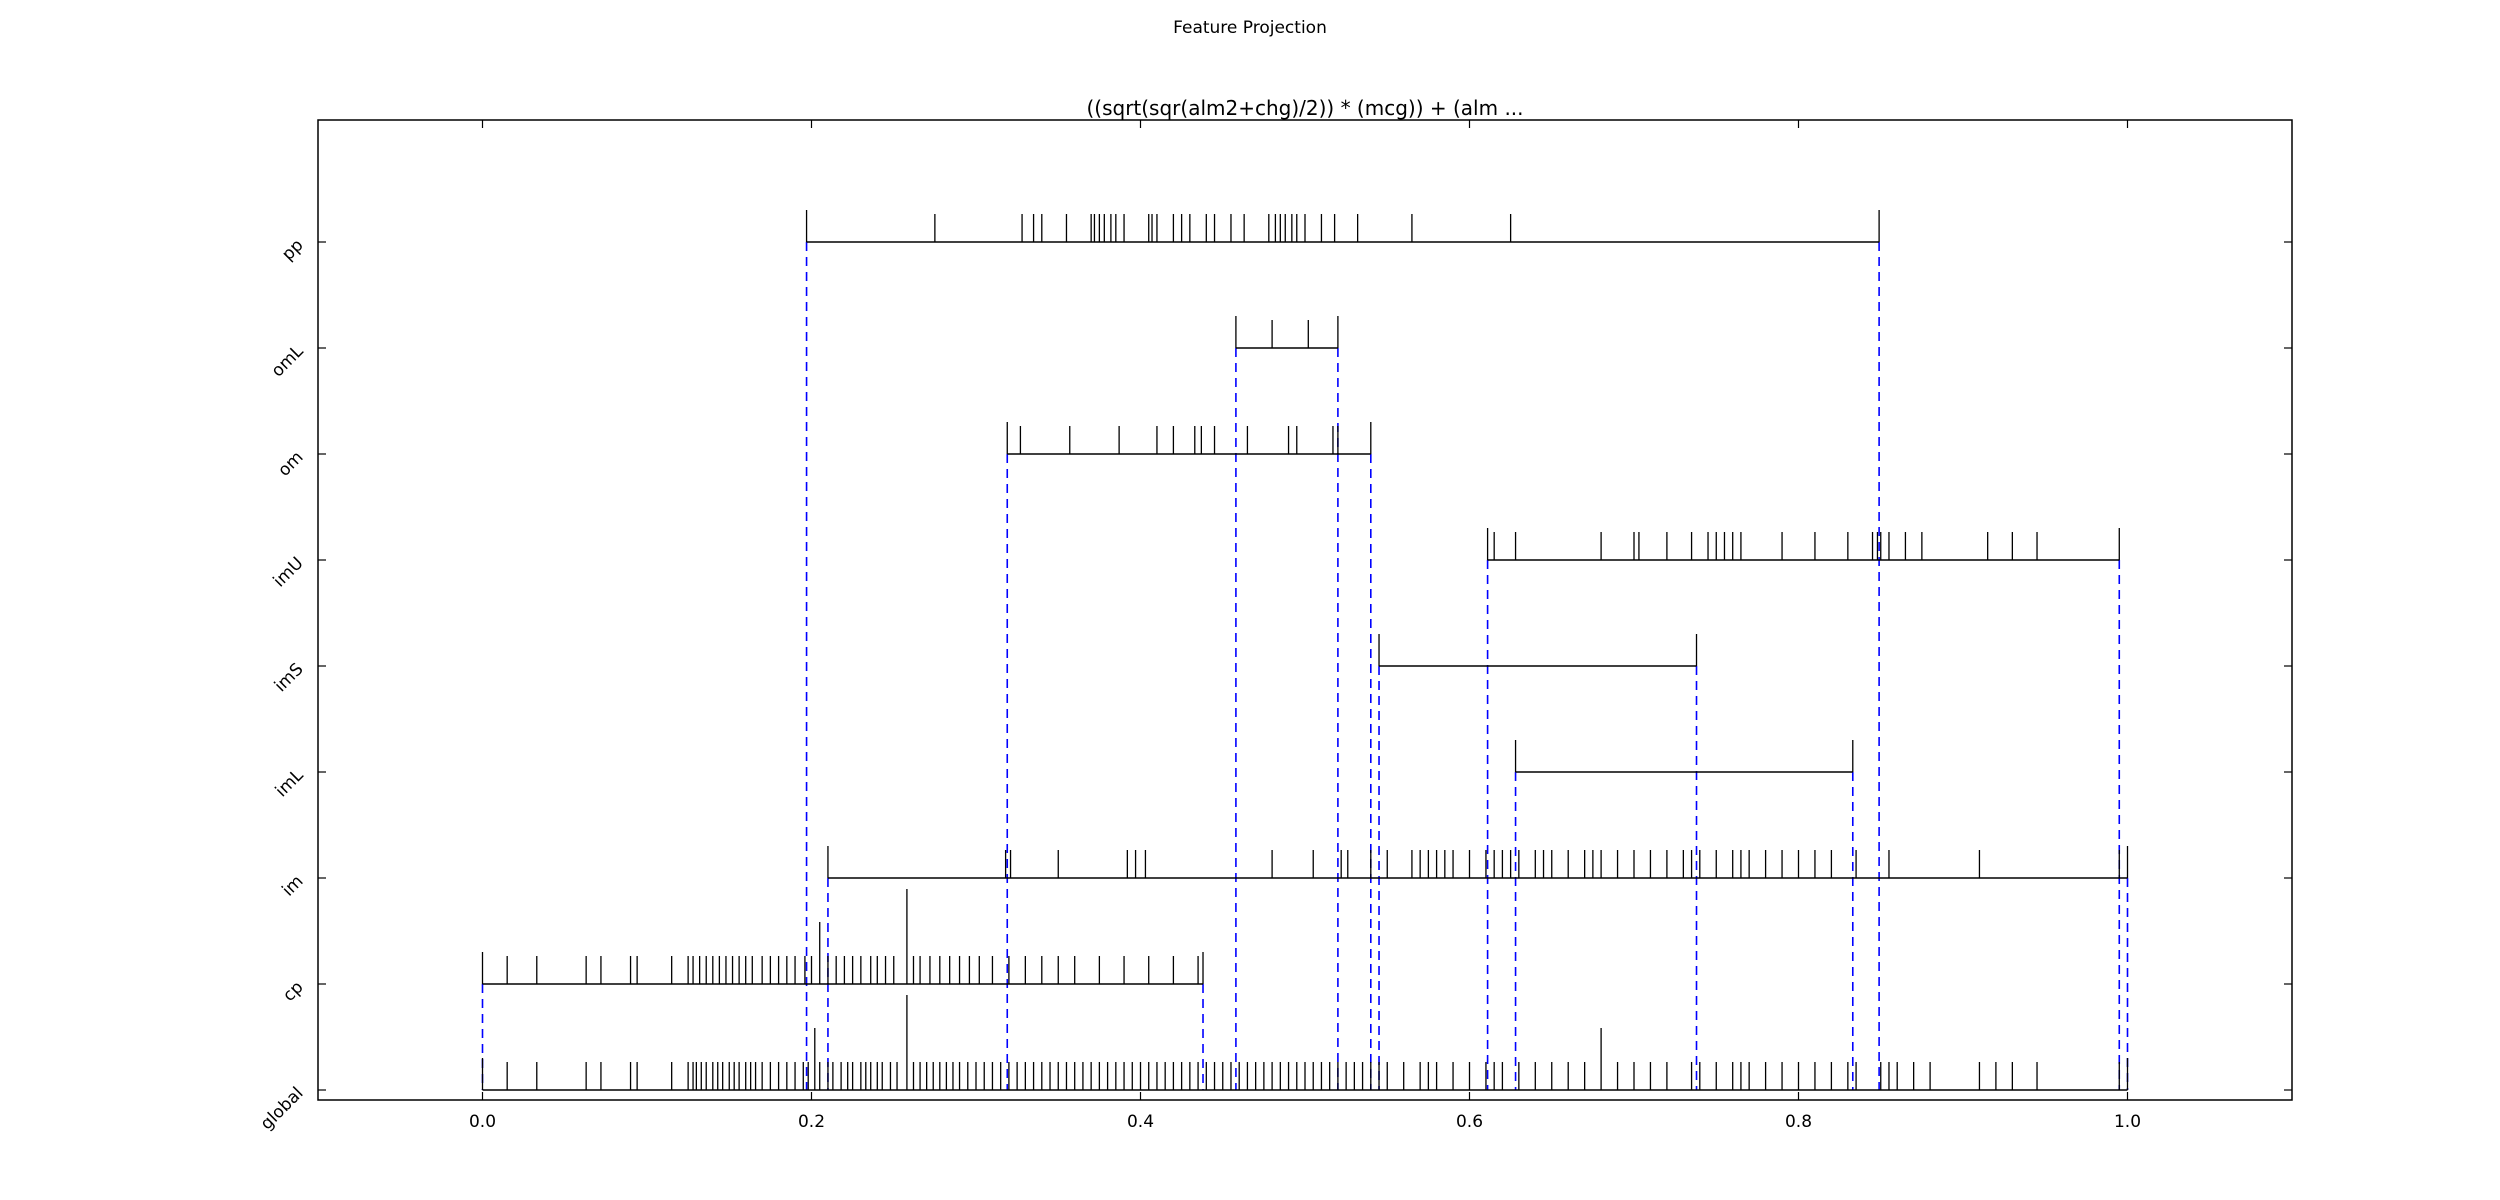 The width and height of the screenshot is (2500, 1200). What do you see at coordinates (292, 885) in the screenshot?
I see `y-tick-label-im: im` at bounding box center [292, 885].